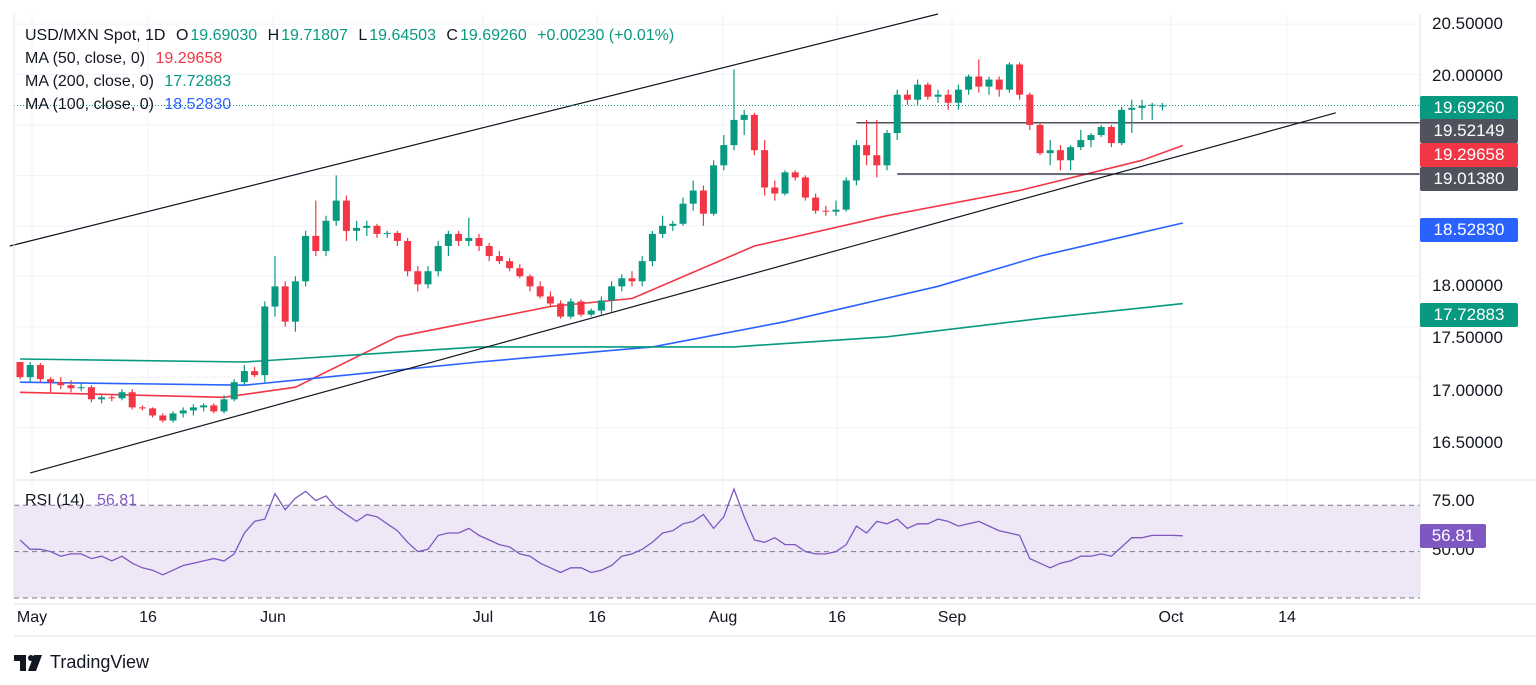 This screenshot has height=685, width=1536. I want to click on price-axis-label: 16.50000, so click(1467, 442).